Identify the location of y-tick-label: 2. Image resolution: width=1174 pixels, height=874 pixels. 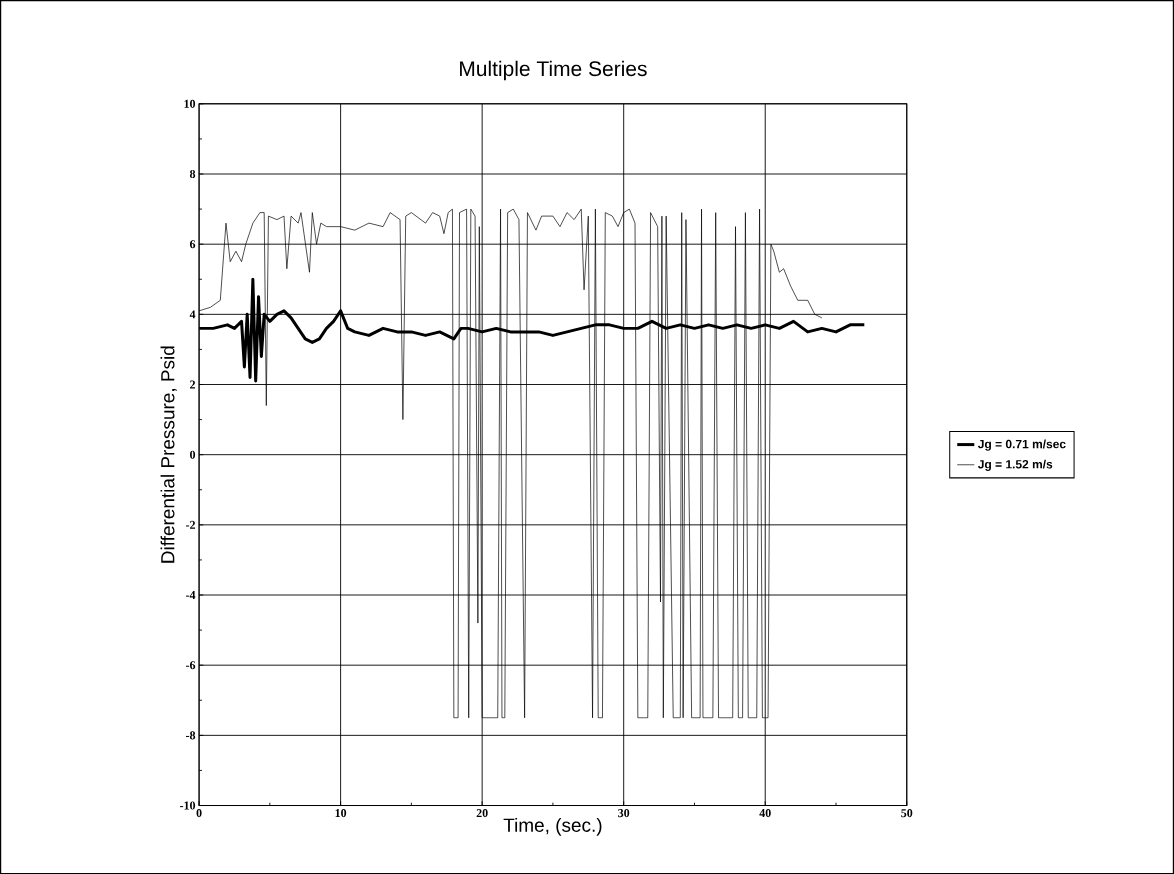
(193, 384).